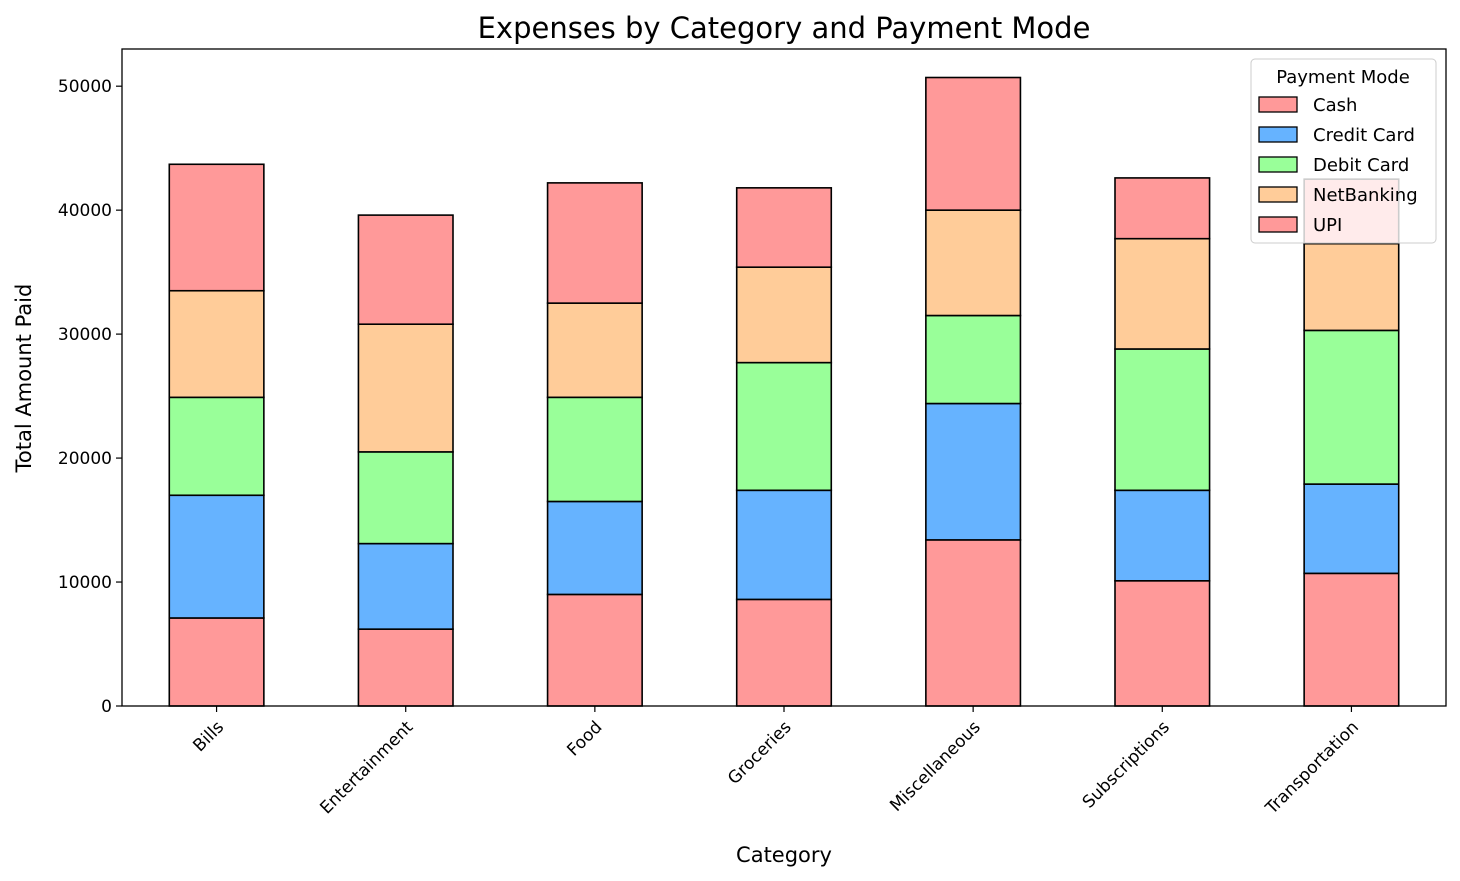 This screenshot has height=881, width=1460. Describe the element at coordinates (1364, 135) in the screenshot. I see `legend-label-credit-card: Credit Card` at that location.